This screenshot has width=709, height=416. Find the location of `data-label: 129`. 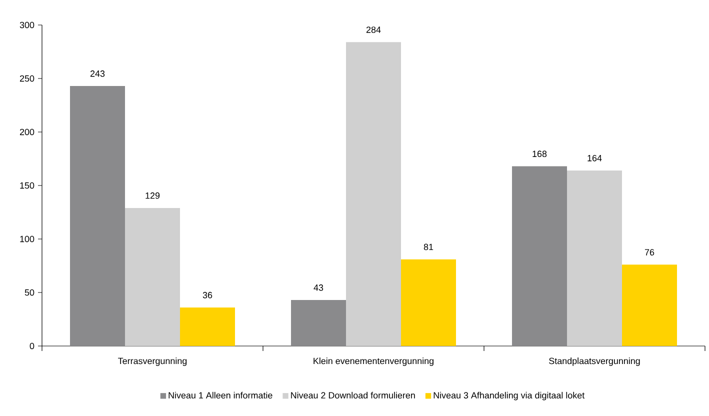

data-label: 129 is located at coordinates (153, 195).